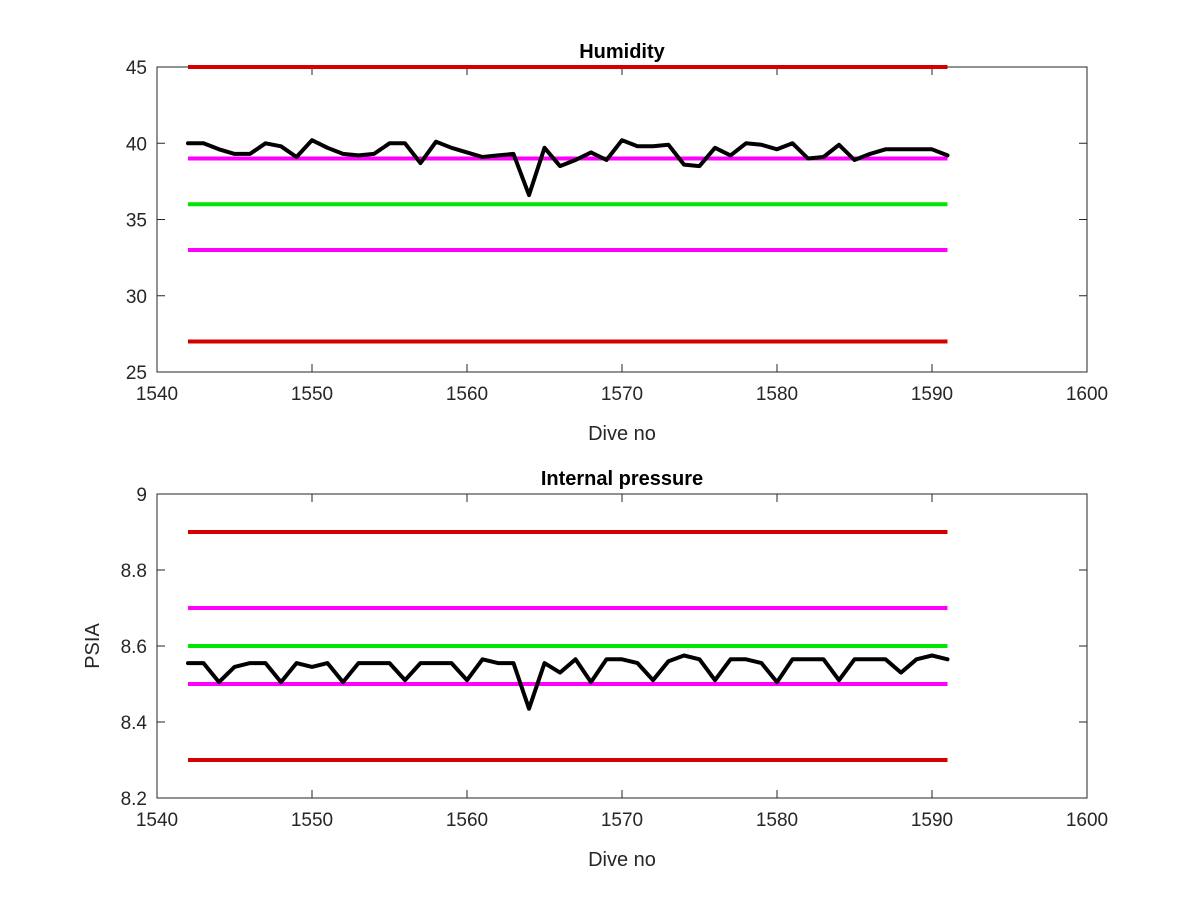 Image resolution: width=1200 pixels, height=900 pixels. Describe the element at coordinates (134, 799) in the screenshot. I see `y-tick-label: 8.2` at that location.